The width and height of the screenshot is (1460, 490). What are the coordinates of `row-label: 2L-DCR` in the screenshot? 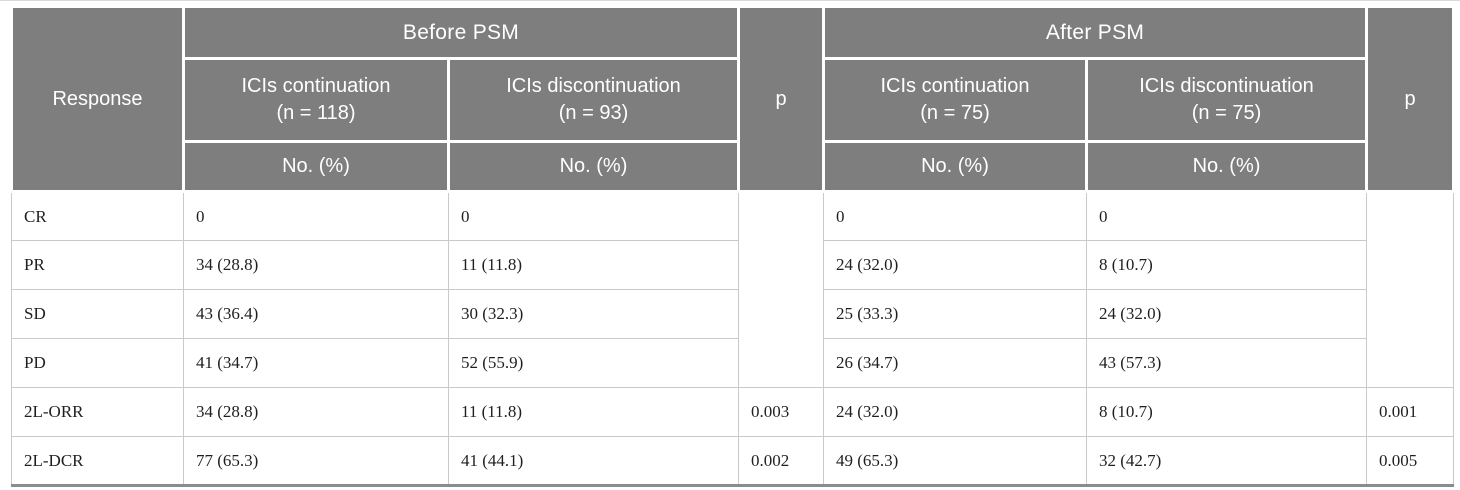 It's located at (97, 461).